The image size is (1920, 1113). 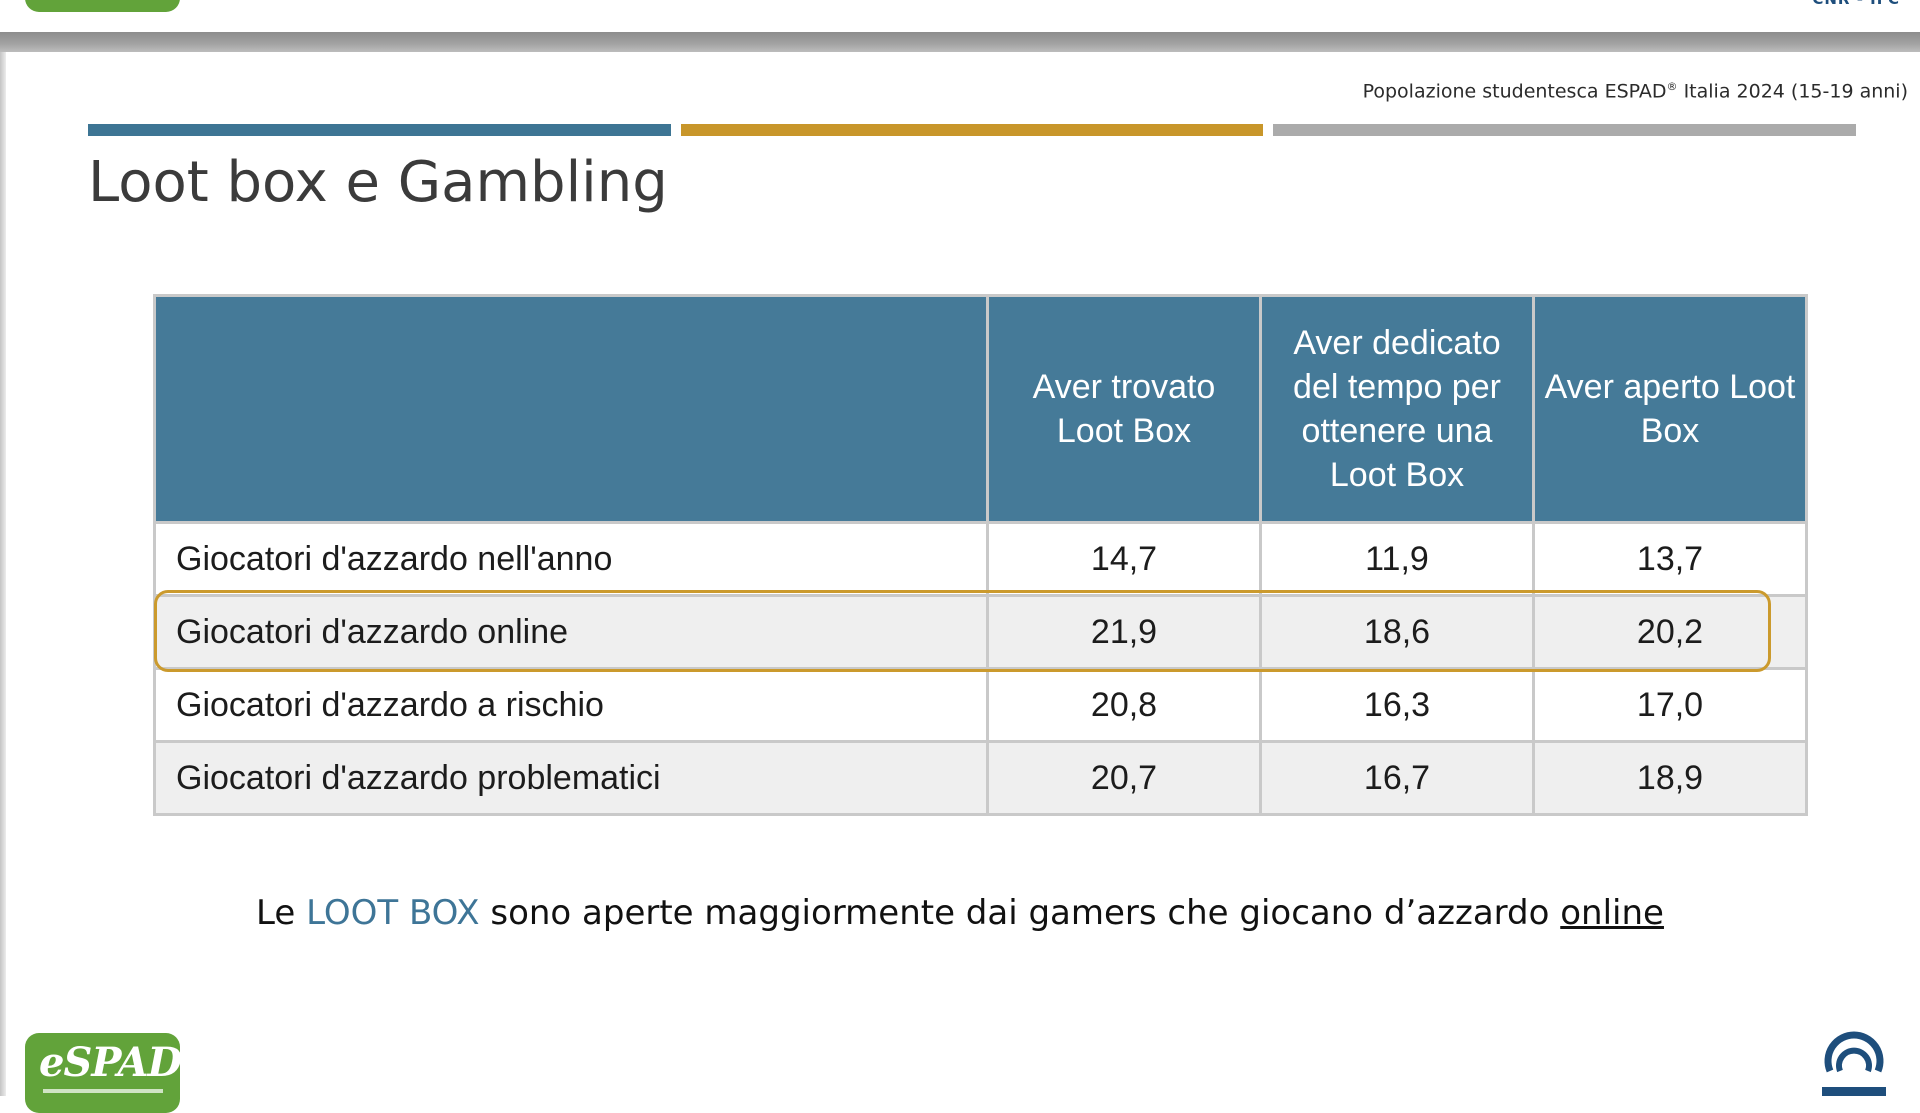 I want to click on caption-prefix: Le, so click(x=276, y=913).